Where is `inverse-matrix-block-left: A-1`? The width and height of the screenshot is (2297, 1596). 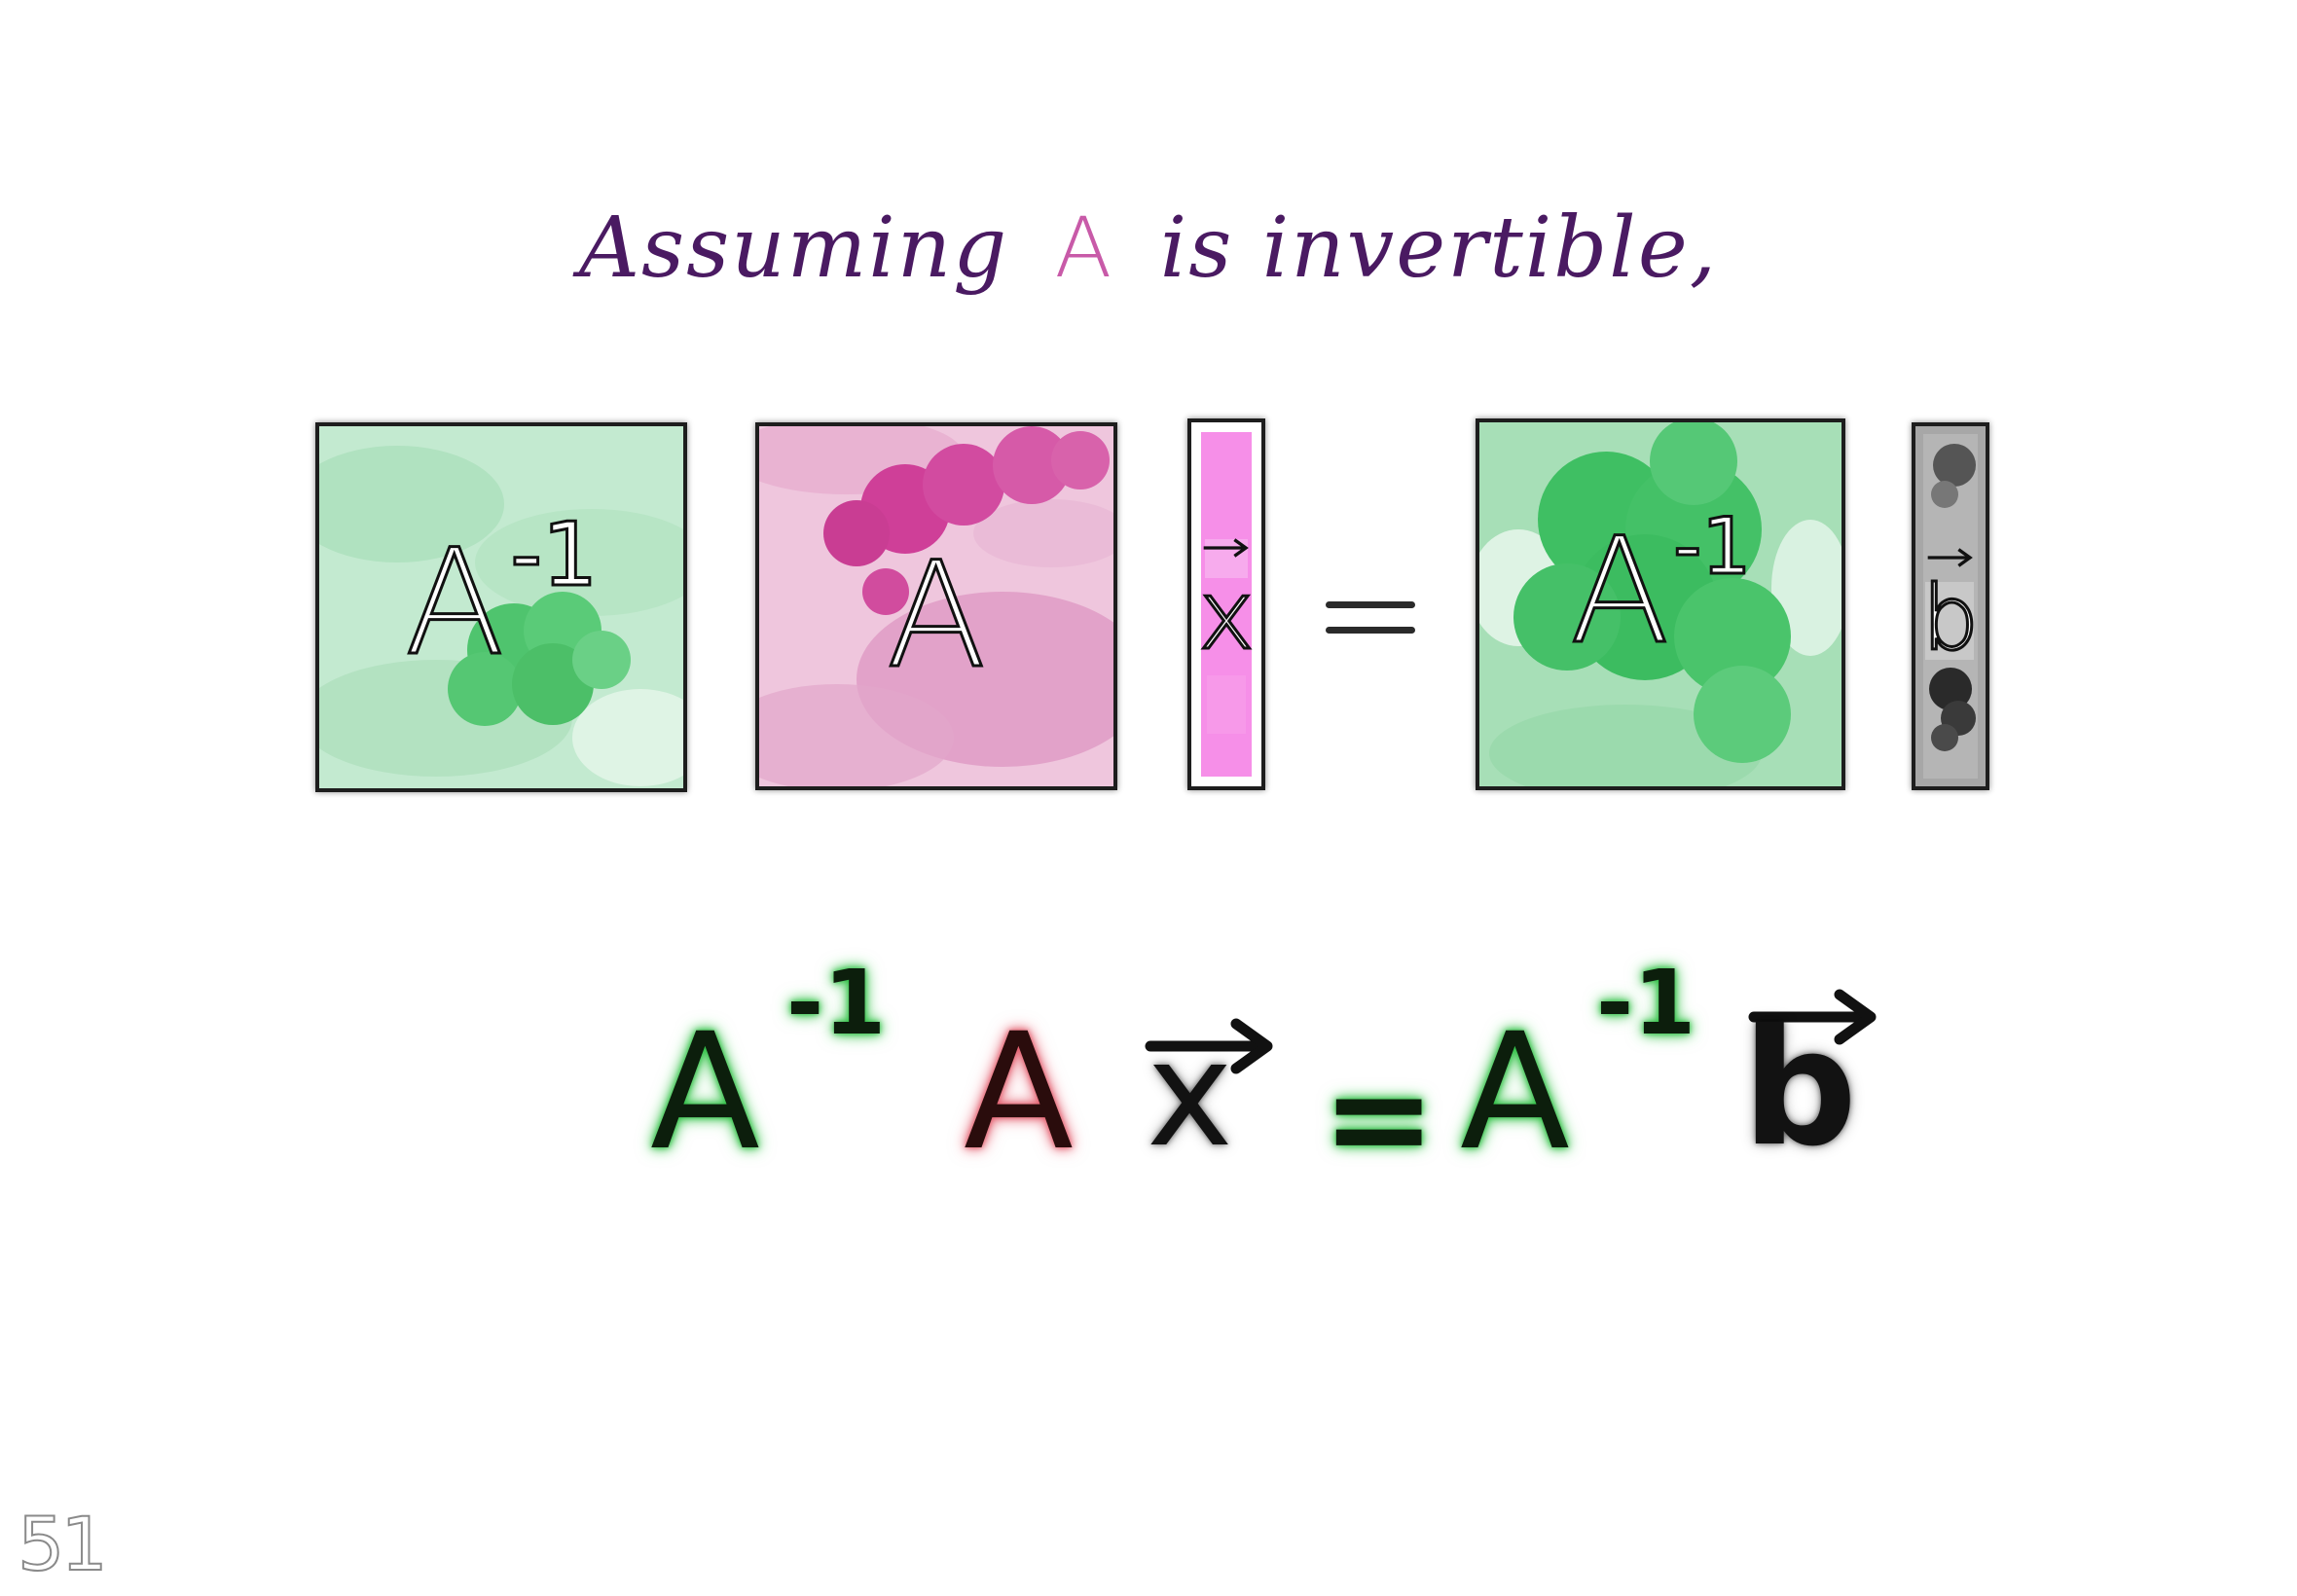
inverse-matrix-block-left: A-1 is located at coordinates (501, 607).